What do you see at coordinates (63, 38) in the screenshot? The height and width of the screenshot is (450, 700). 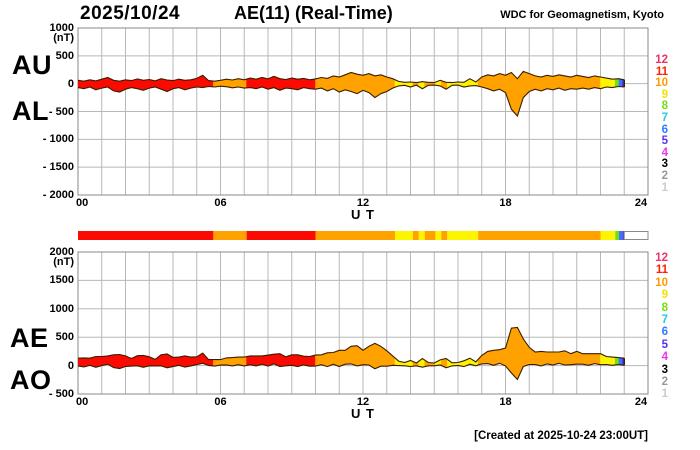 I see `y-axis-unit-top: (nT)` at bounding box center [63, 38].